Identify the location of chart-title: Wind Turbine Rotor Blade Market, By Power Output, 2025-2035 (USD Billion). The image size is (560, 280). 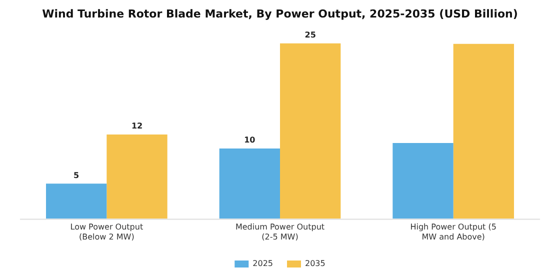
(280, 13).